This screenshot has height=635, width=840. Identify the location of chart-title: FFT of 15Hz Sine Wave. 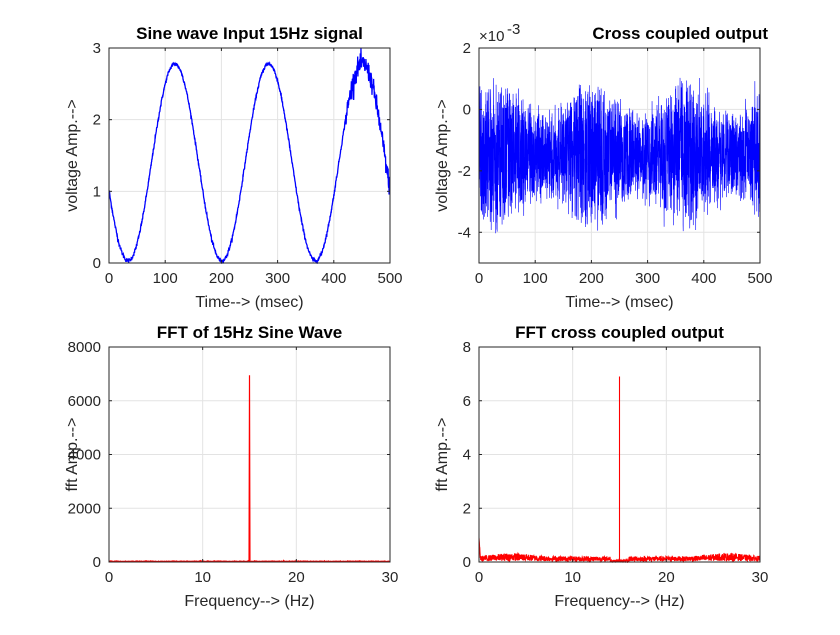
(249, 332).